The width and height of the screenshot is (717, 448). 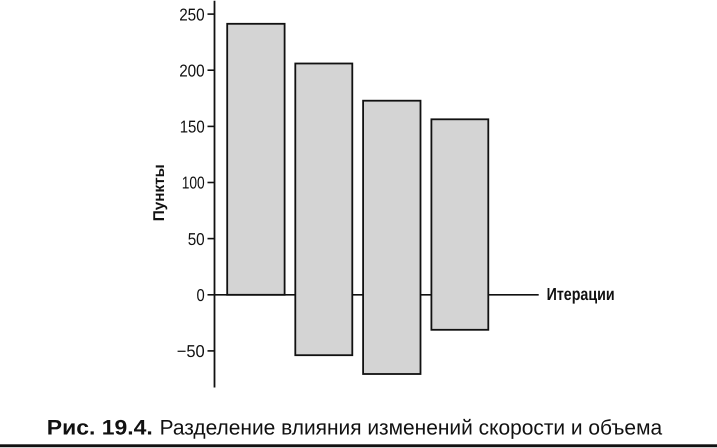 What do you see at coordinates (196, 239) in the screenshot?
I see `svg-text: 50` at bounding box center [196, 239].